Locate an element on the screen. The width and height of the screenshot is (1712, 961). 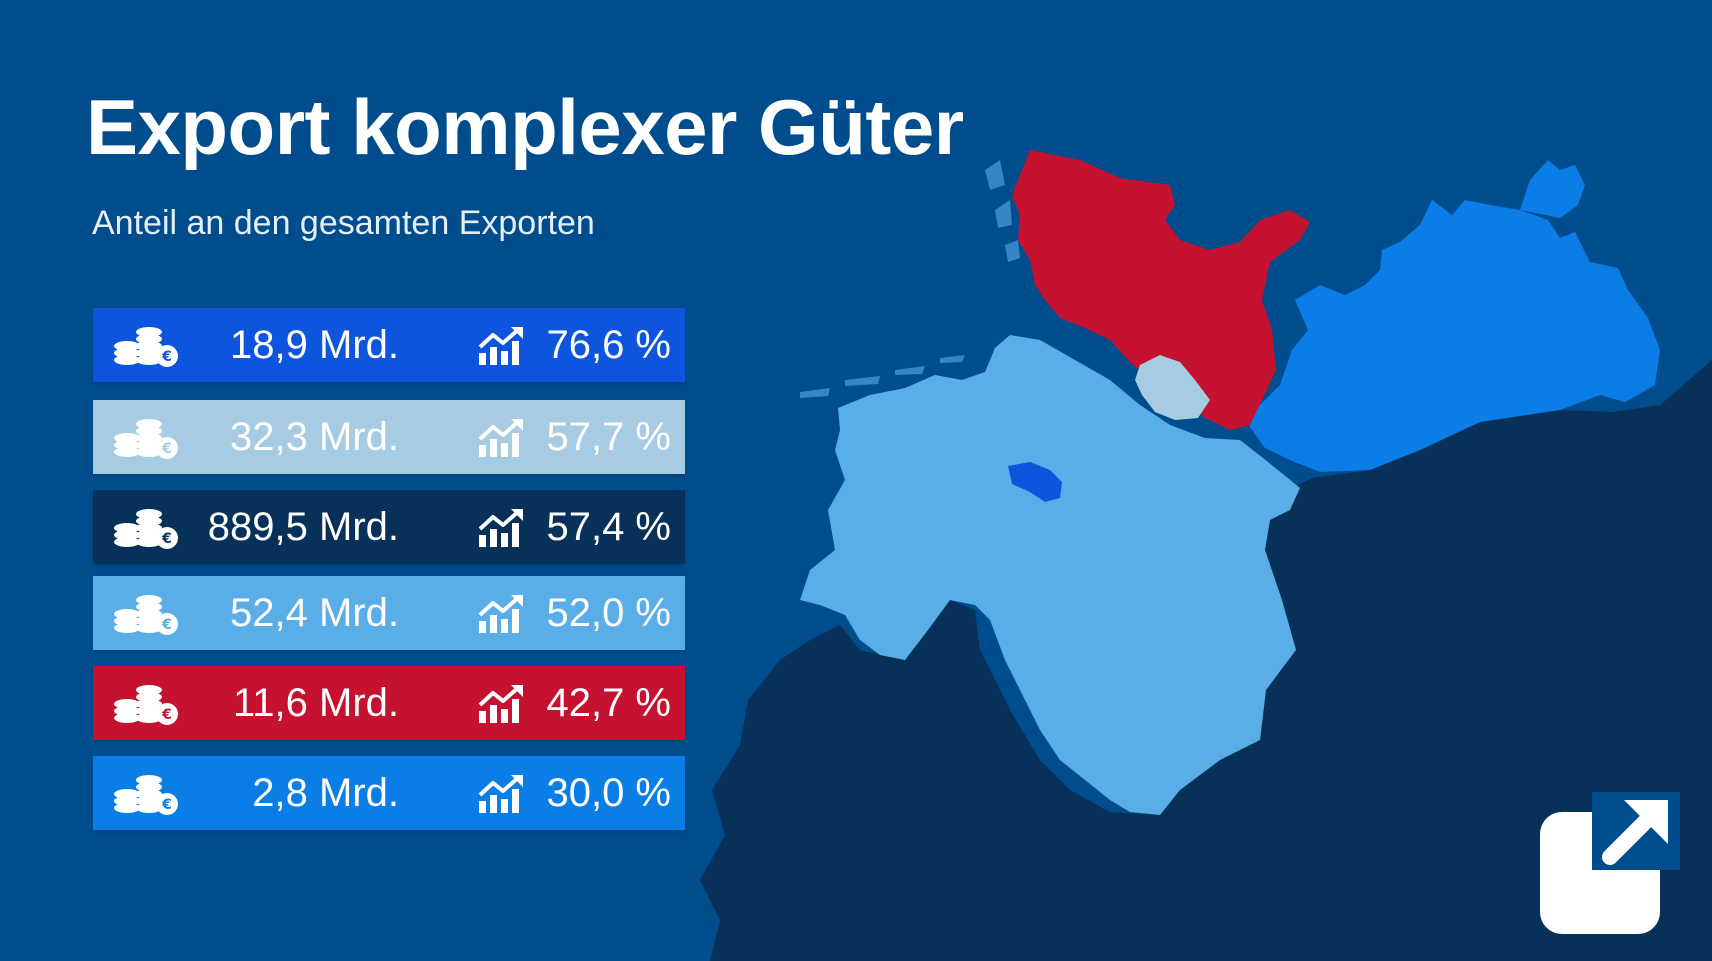
region-mecklenburg-vorpommern is located at coordinates (1452, 336).